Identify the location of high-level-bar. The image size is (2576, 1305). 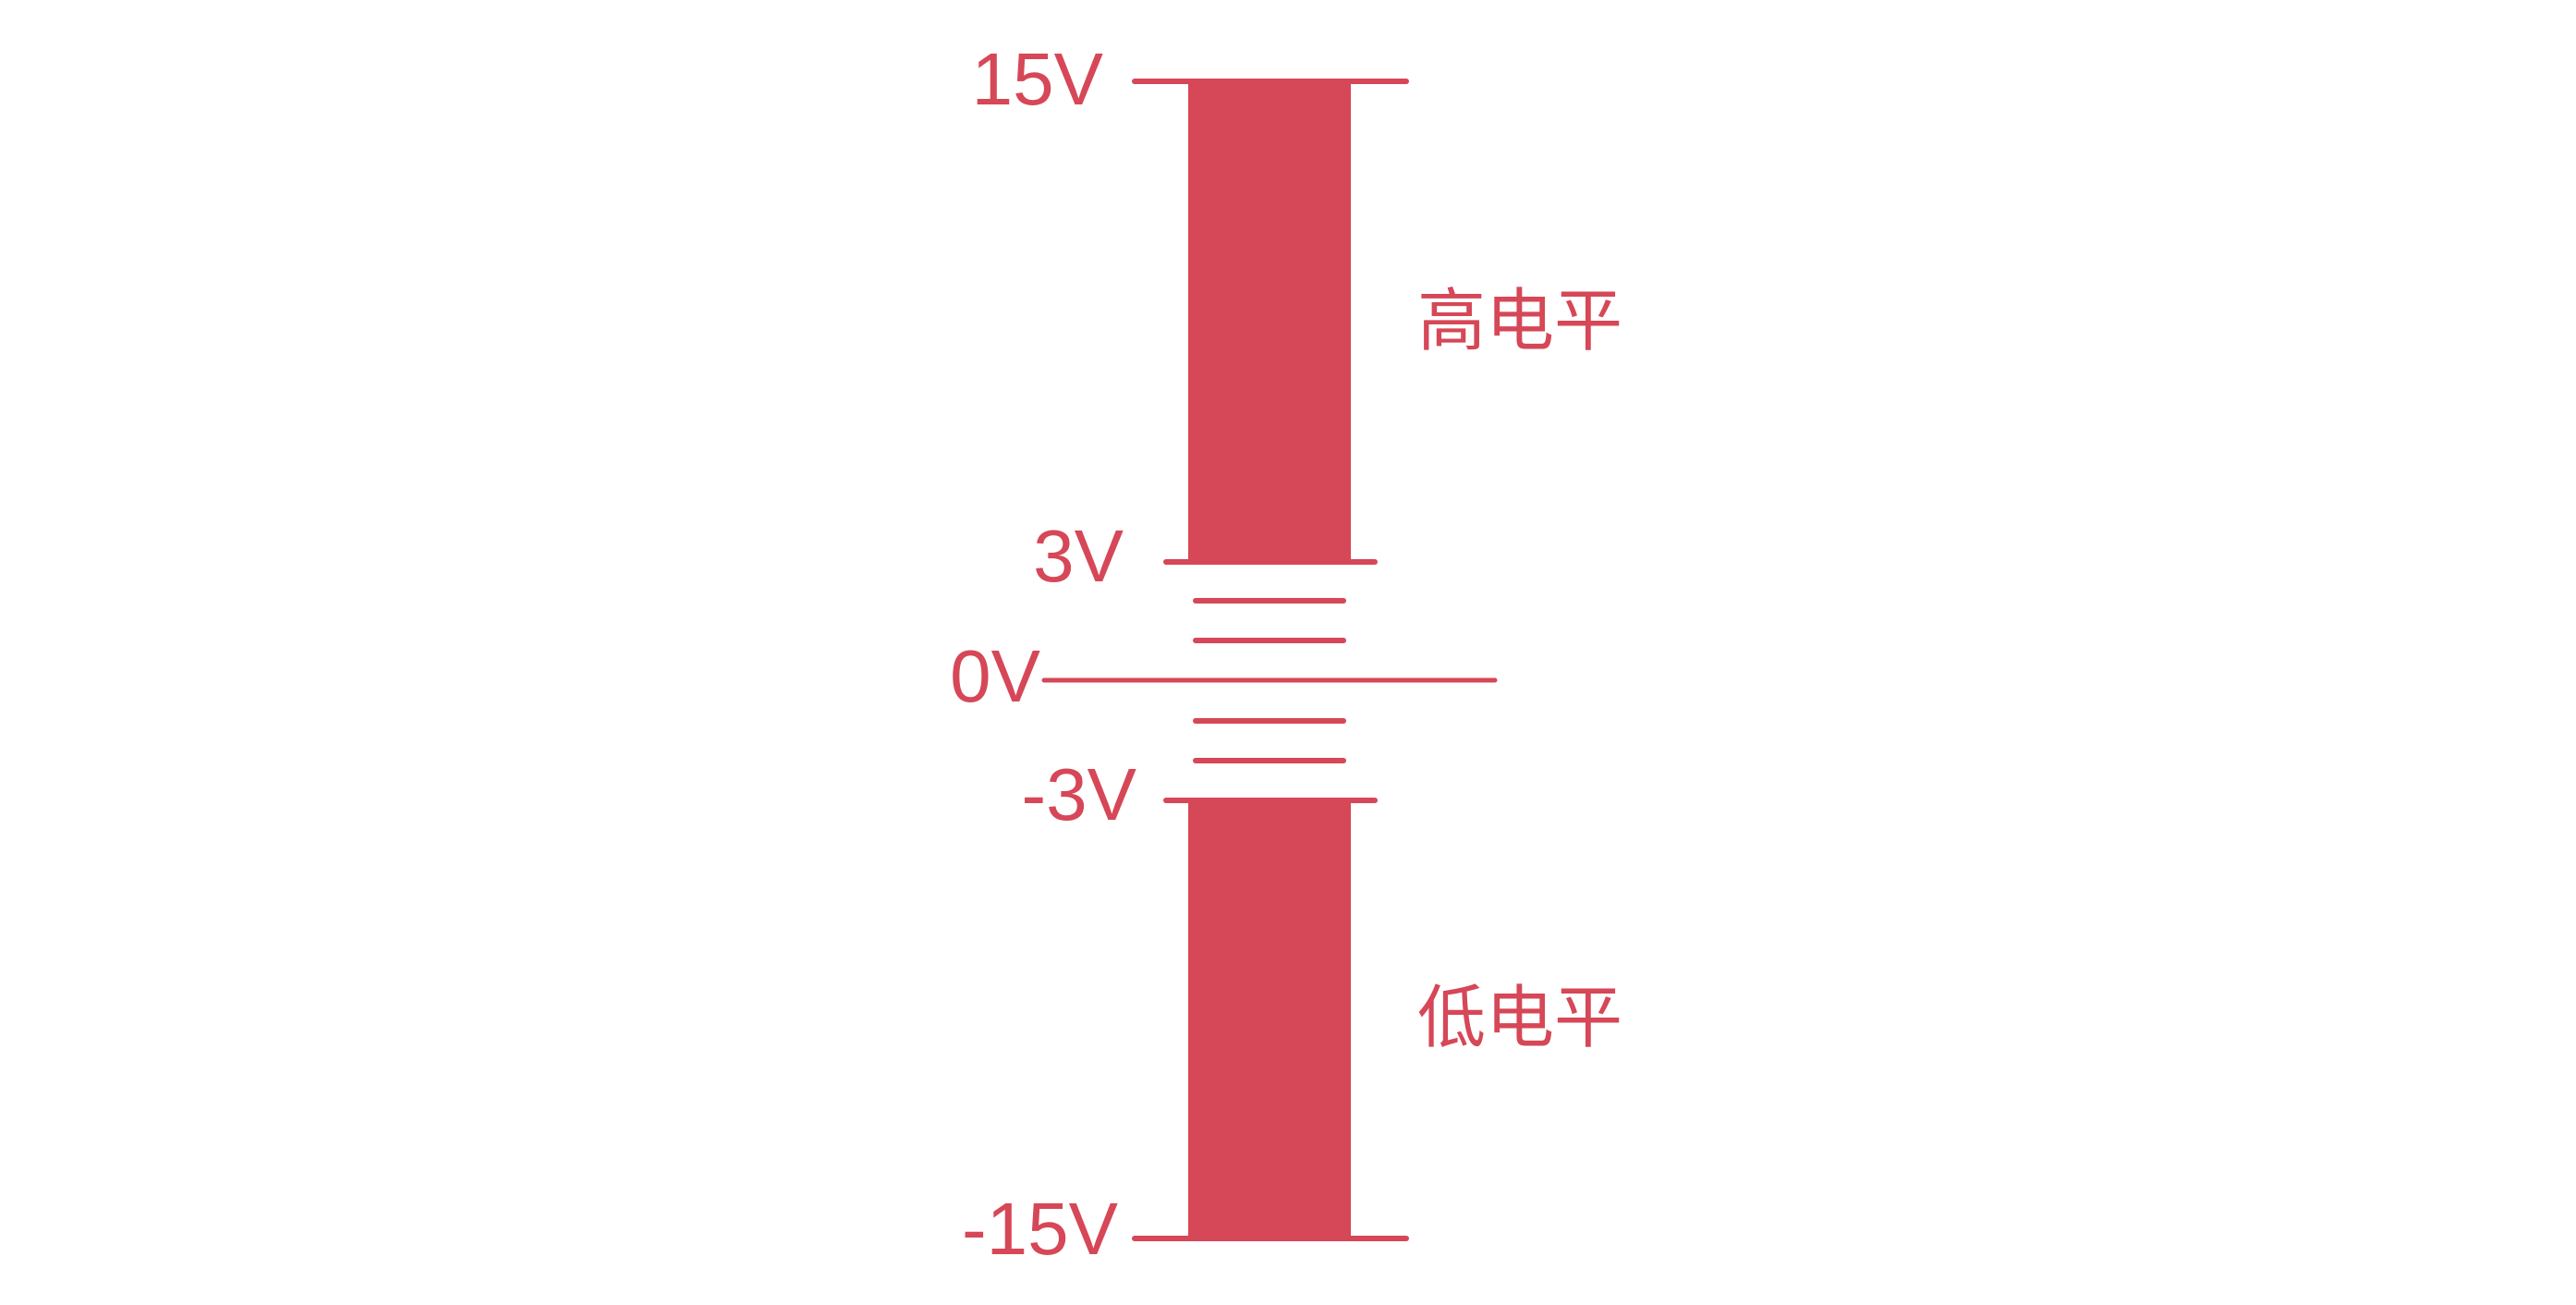
(1269, 321).